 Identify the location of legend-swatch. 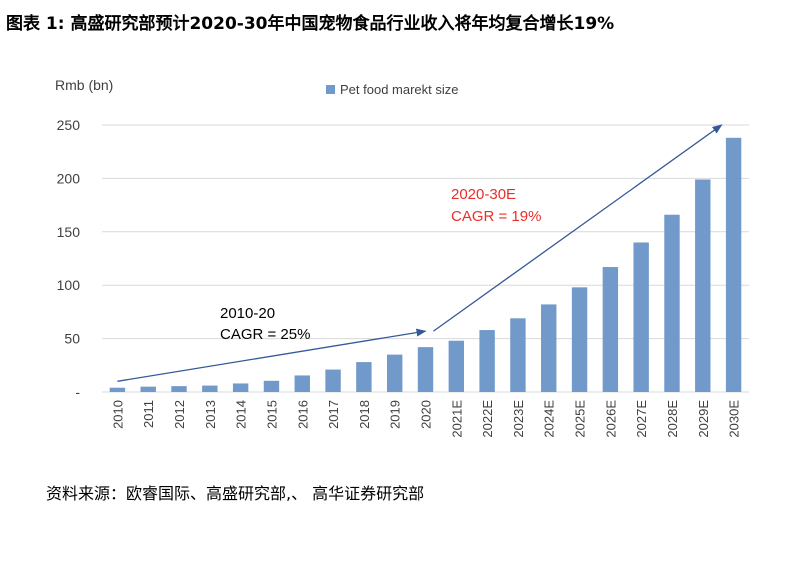
(330, 89).